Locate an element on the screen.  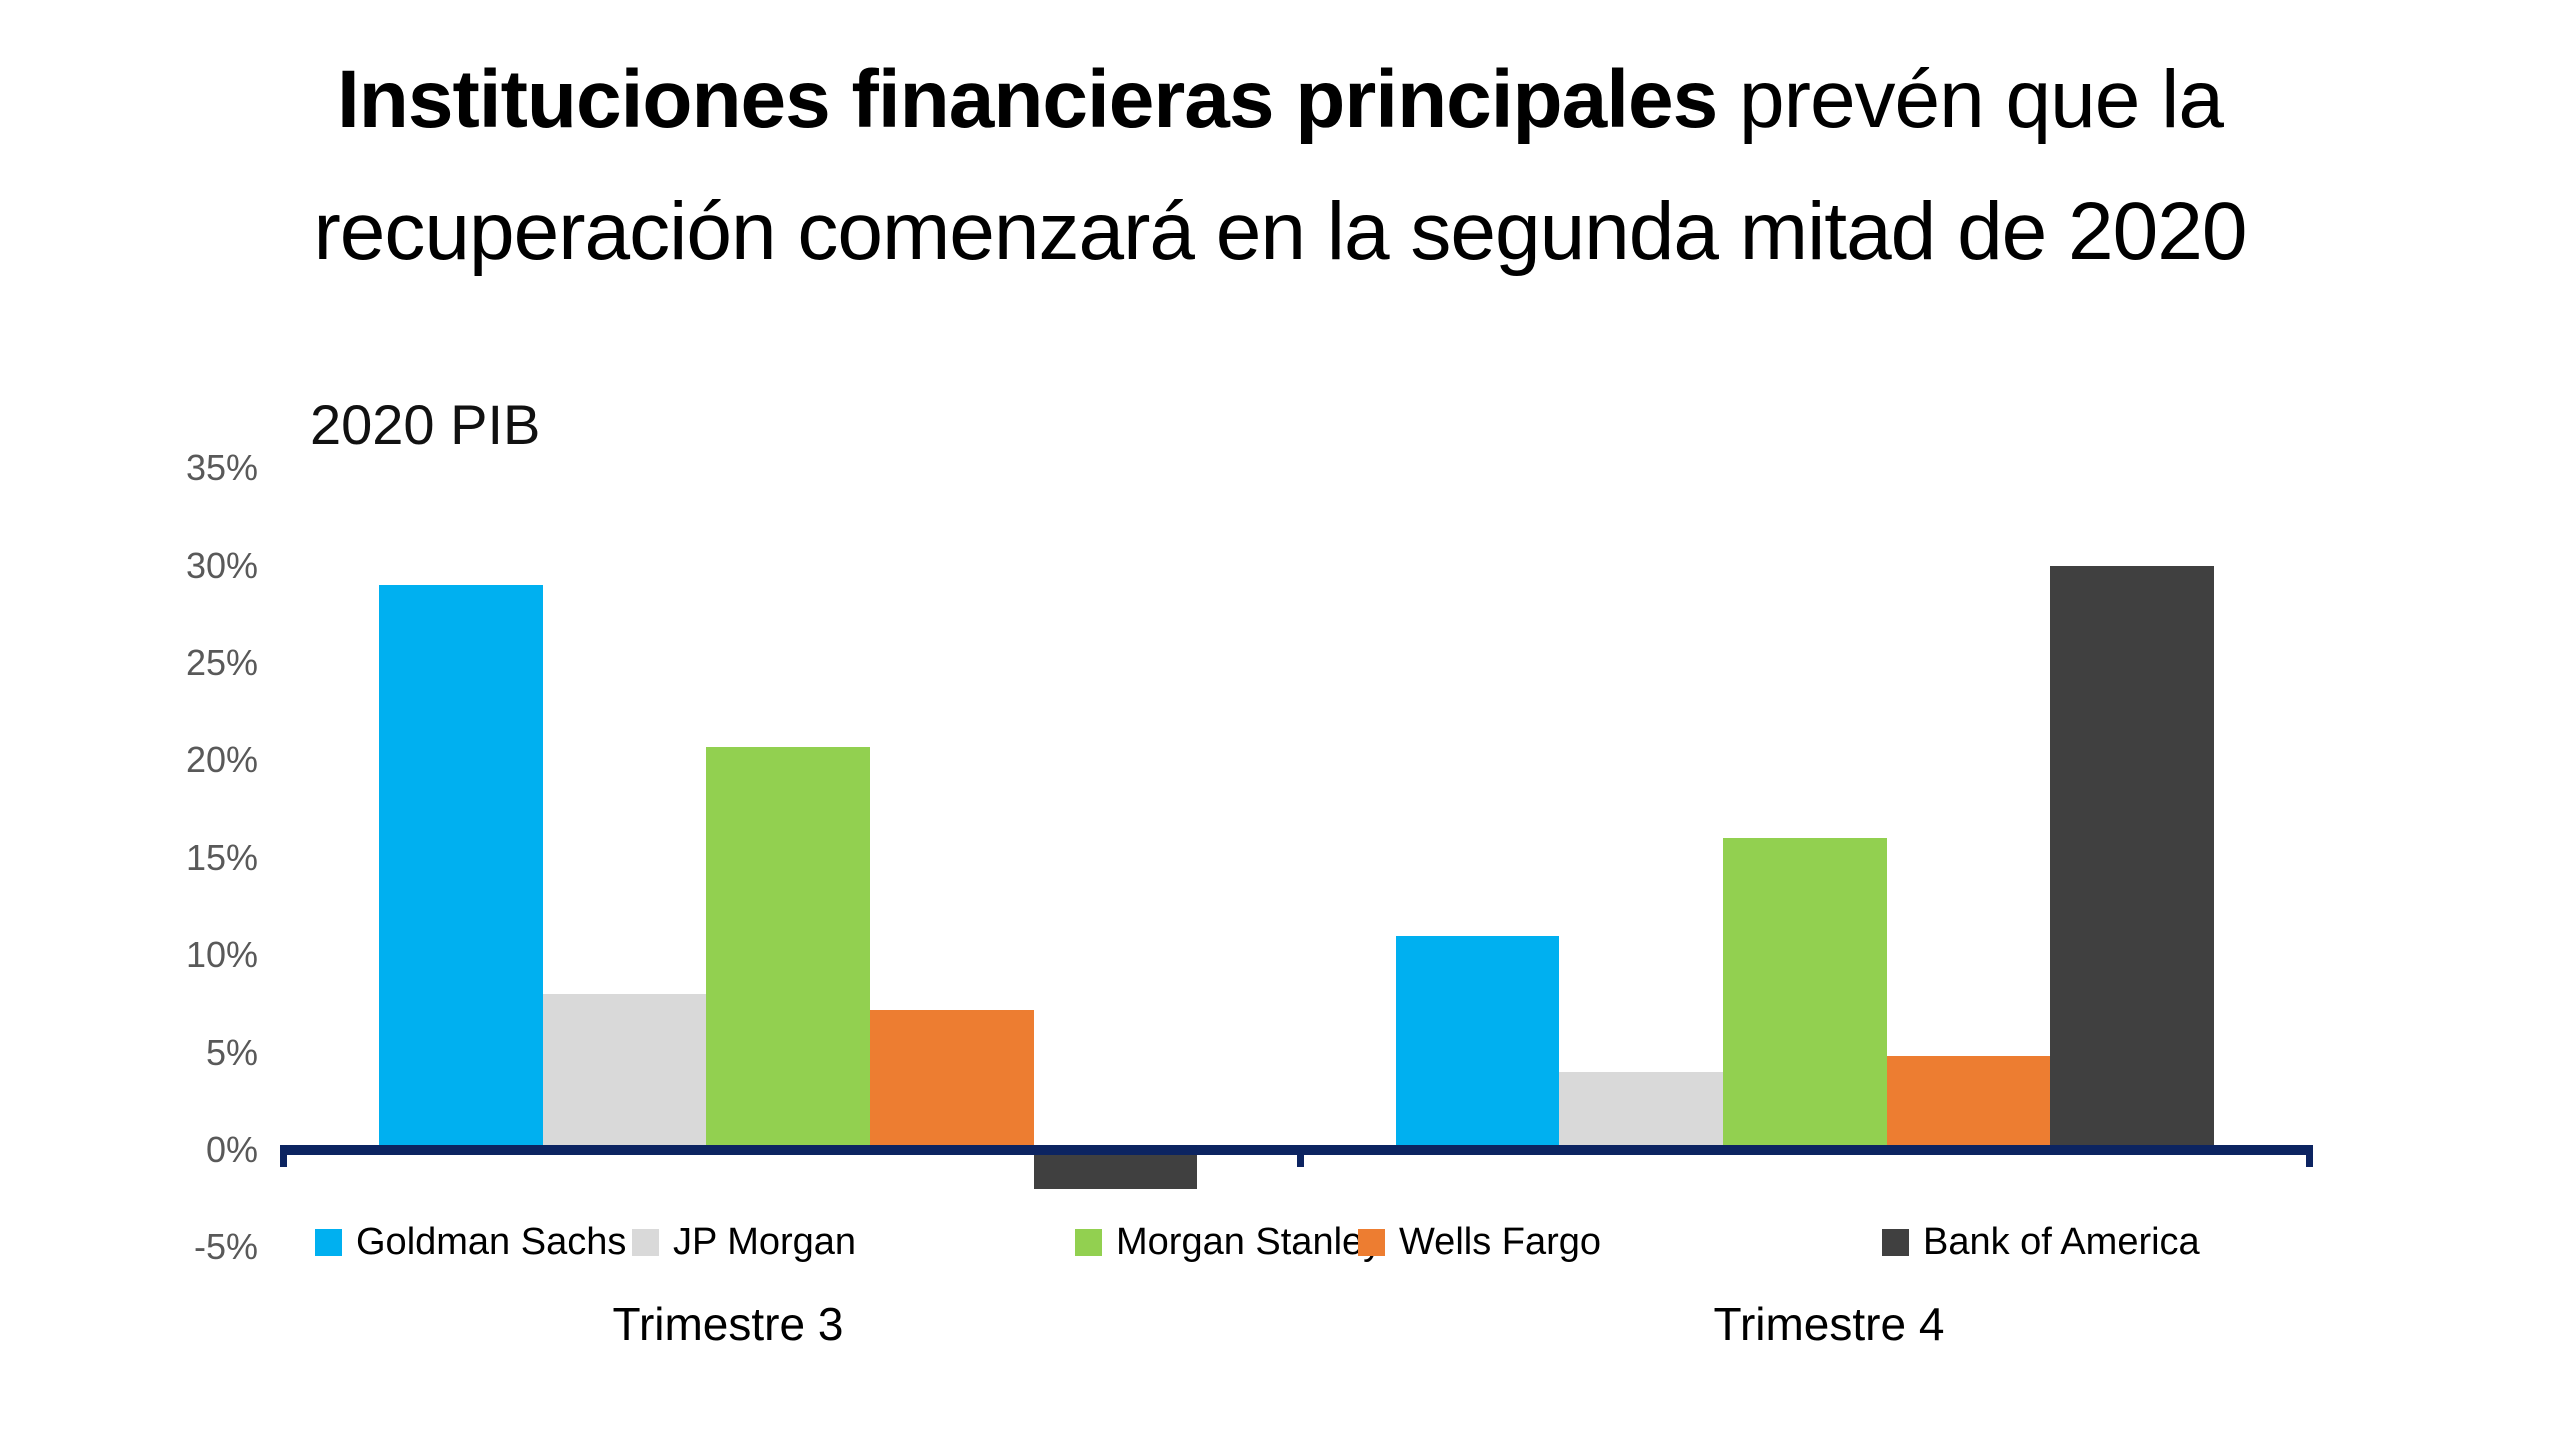
legend-label: Wells Fargo is located at coordinates (1500, 1242).